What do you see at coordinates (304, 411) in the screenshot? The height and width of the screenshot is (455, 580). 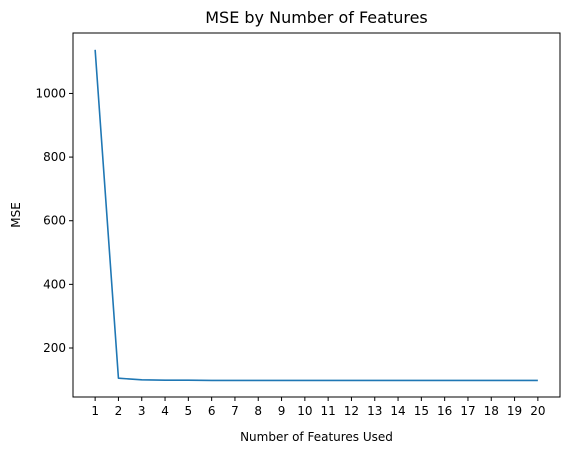 I see `x-tick-label: 10` at bounding box center [304, 411].